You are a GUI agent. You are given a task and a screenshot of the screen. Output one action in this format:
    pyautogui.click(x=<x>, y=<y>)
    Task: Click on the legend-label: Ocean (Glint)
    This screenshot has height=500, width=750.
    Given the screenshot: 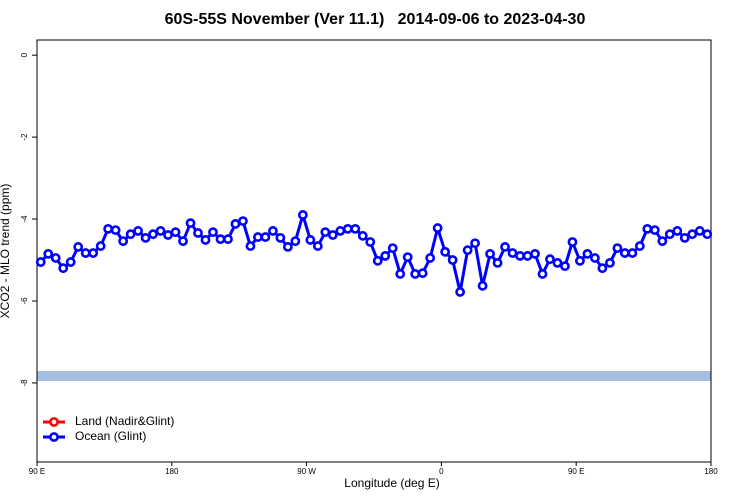 What is the action you would take?
    pyautogui.click(x=110, y=436)
    